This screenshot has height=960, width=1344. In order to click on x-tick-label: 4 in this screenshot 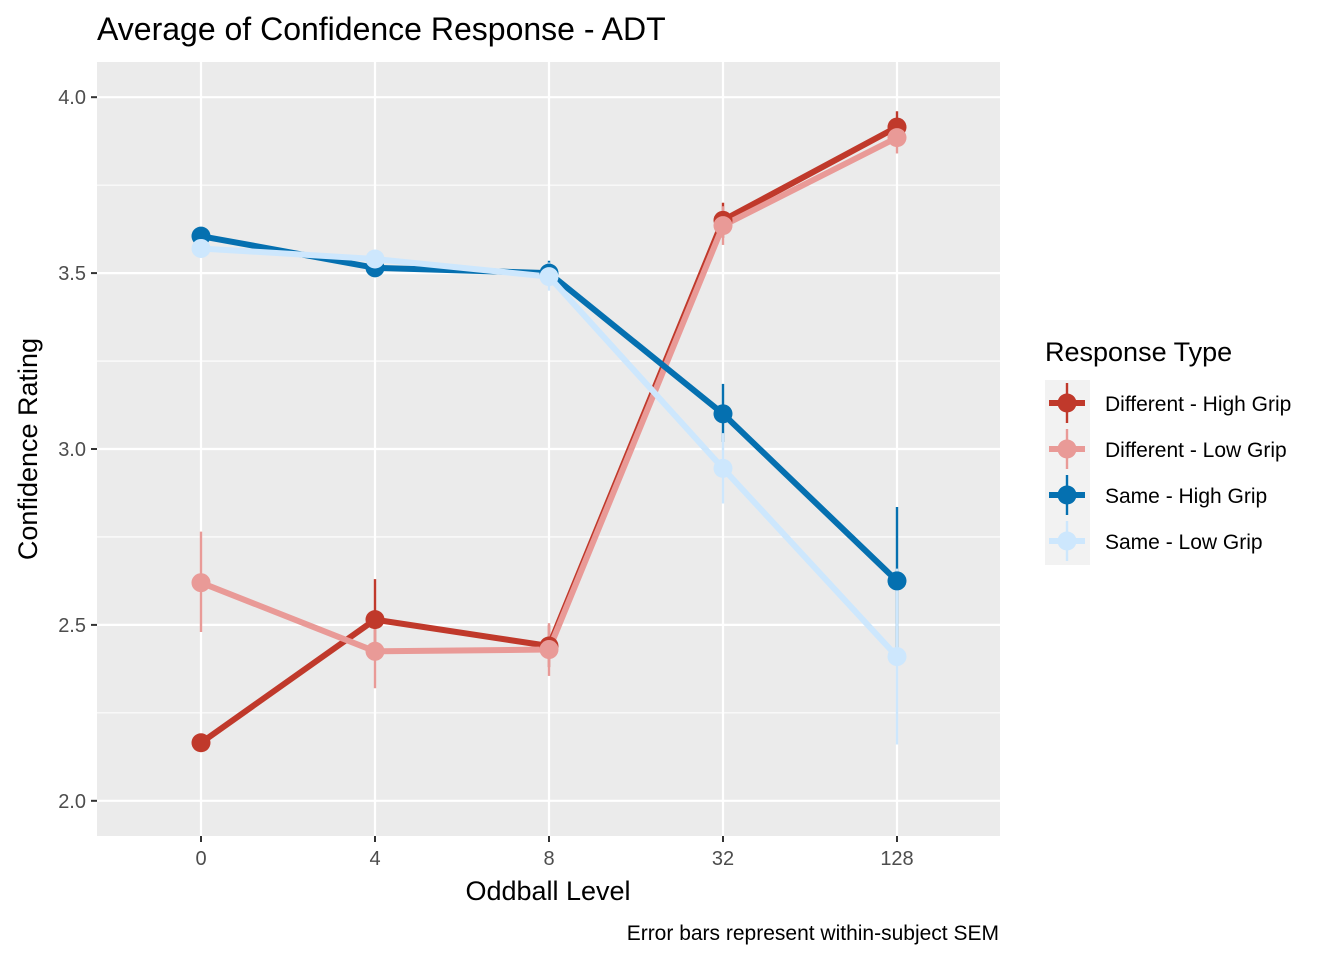, I will do `click(374, 859)`.